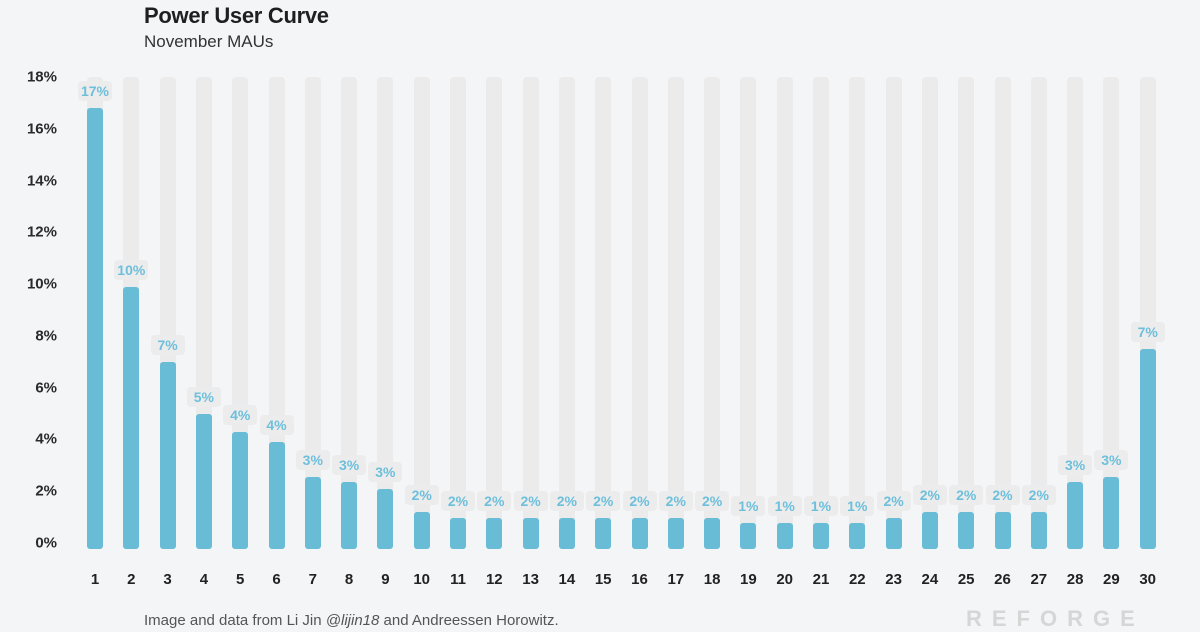  I want to click on x-tick-label: 14, so click(567, 579).